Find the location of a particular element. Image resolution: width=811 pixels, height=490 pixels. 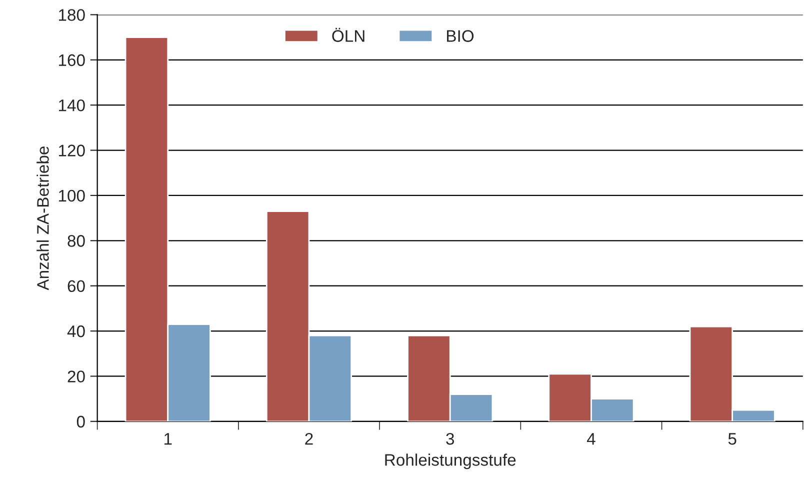

x-tick-label: 1 is located at coordinates (168, 439).